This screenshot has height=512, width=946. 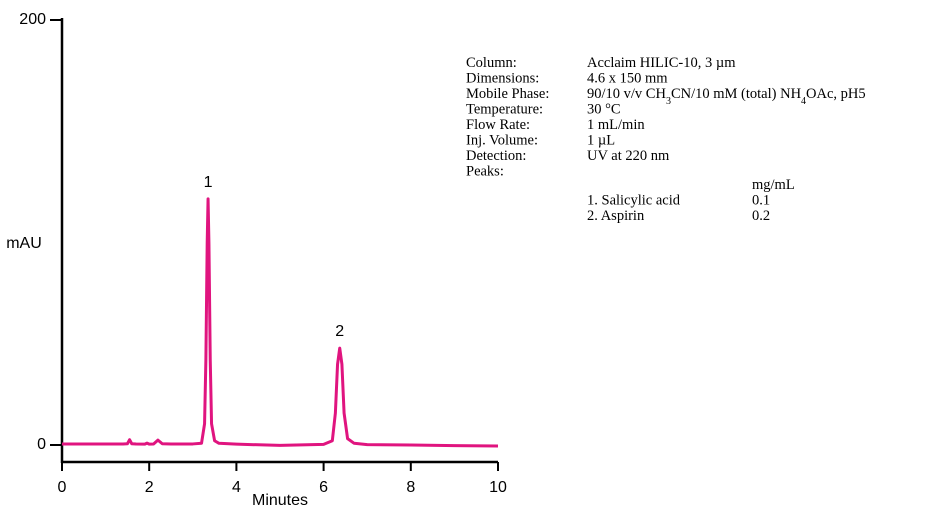 I want to click on peak-name: 1. Salicylic acid, so click(x=634, y=201).